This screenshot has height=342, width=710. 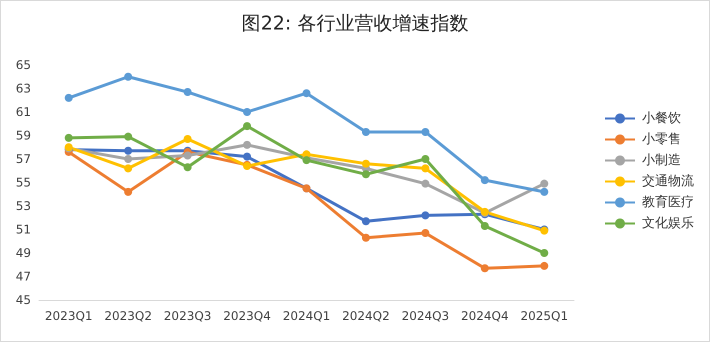 What do you see at coordinates (23, 183) in the screenshot?
I see `y-tick-label: 55` at bounding box center [23, 183].